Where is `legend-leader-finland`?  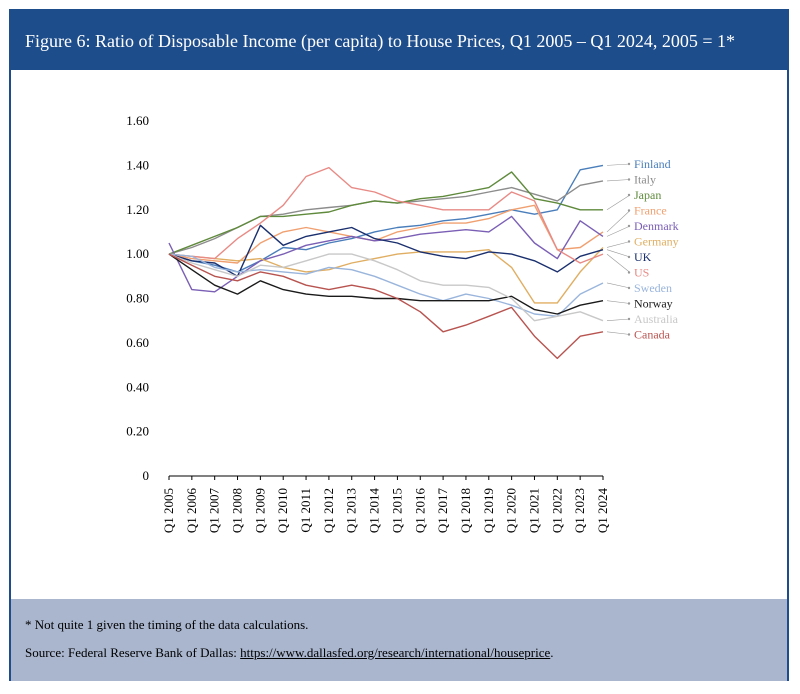 legend-leader-finland is located at coordinates (618, 164).